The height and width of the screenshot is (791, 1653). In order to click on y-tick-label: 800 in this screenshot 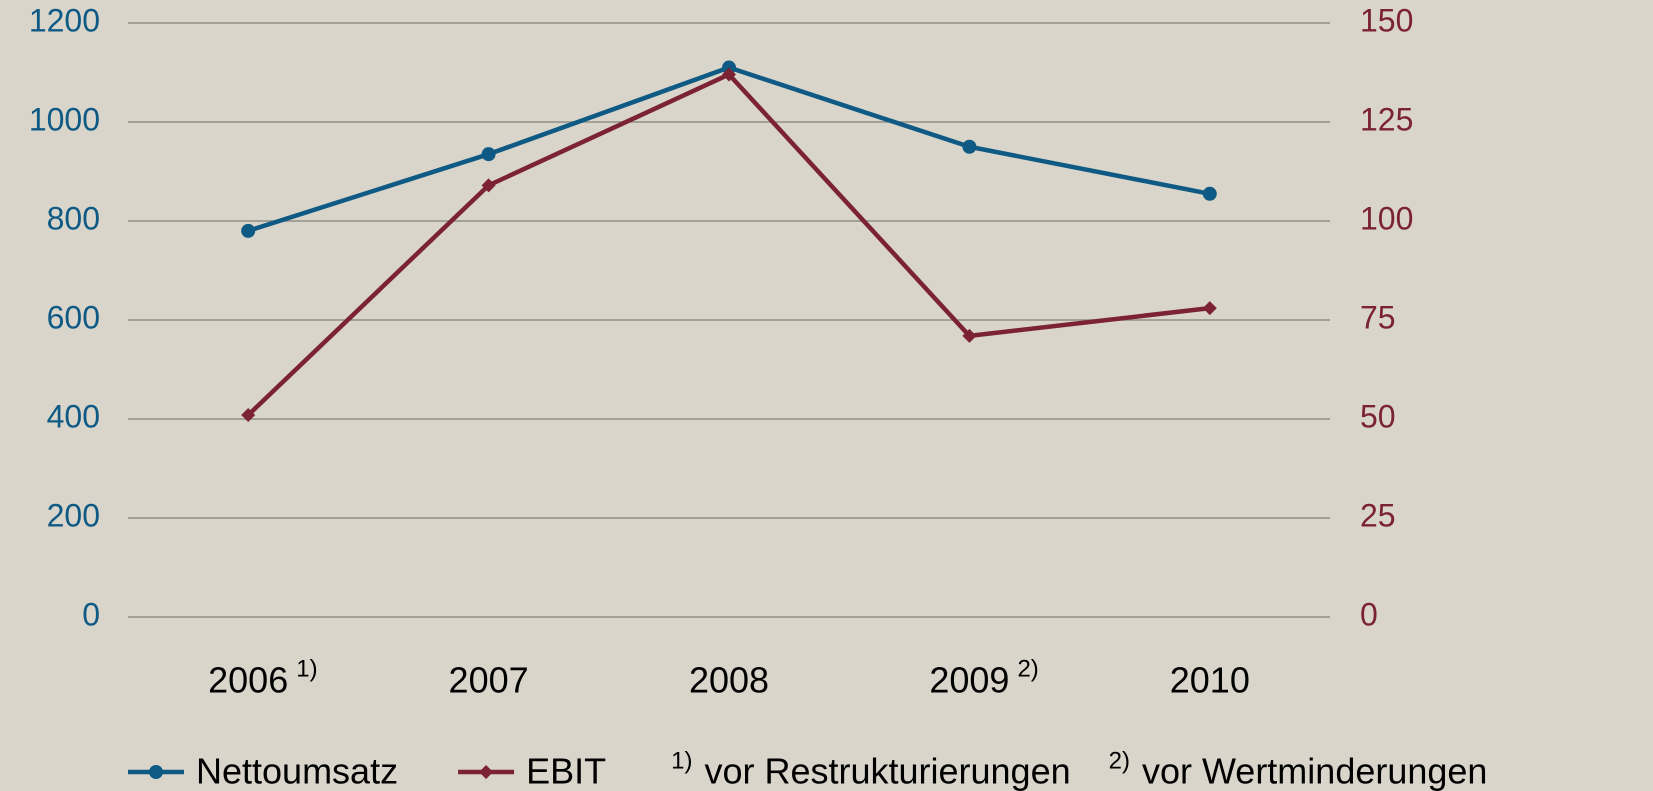, I will do `click(73, 218)`.